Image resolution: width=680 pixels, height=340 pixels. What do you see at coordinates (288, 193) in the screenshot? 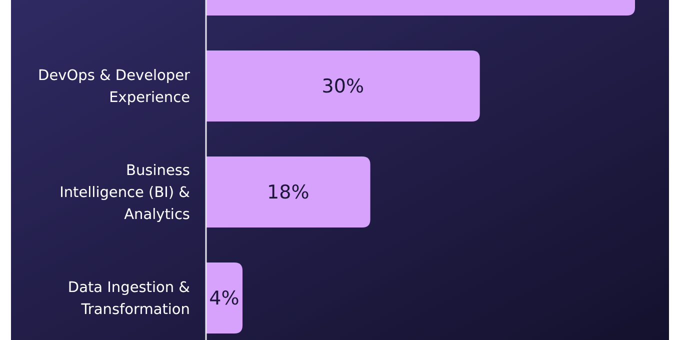
I see `data-label: 18%` at bounding box center [288, 193].